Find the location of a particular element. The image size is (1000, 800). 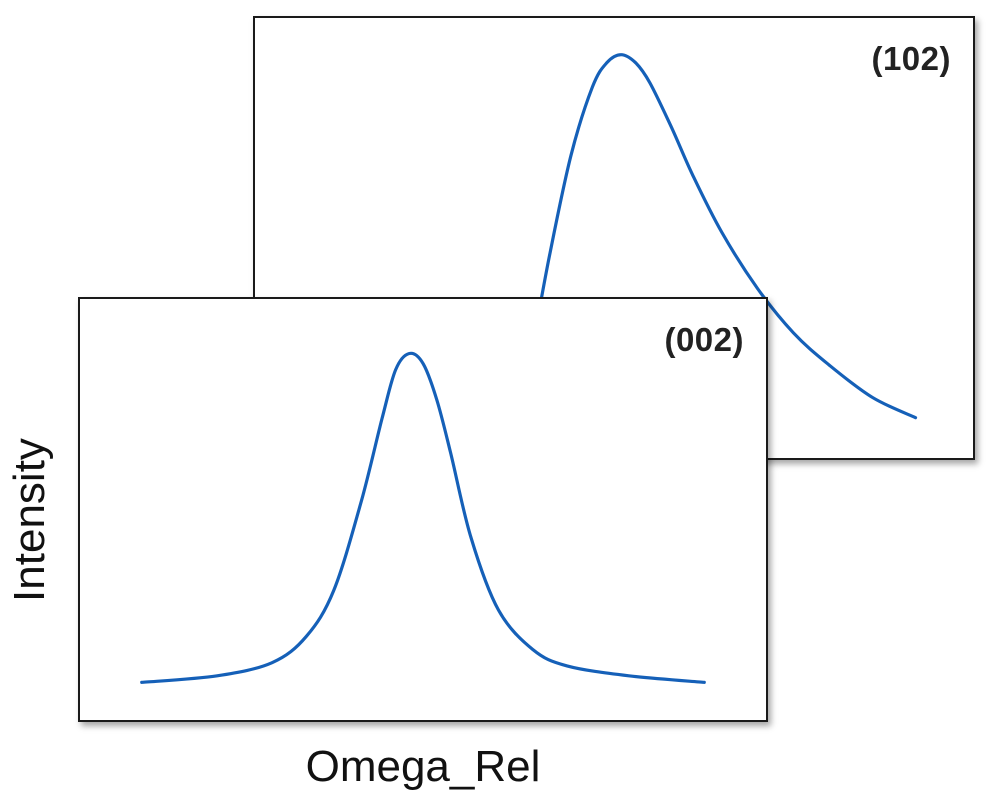

y-axis-label-container: Intensity is located at coordinates (30, 520).